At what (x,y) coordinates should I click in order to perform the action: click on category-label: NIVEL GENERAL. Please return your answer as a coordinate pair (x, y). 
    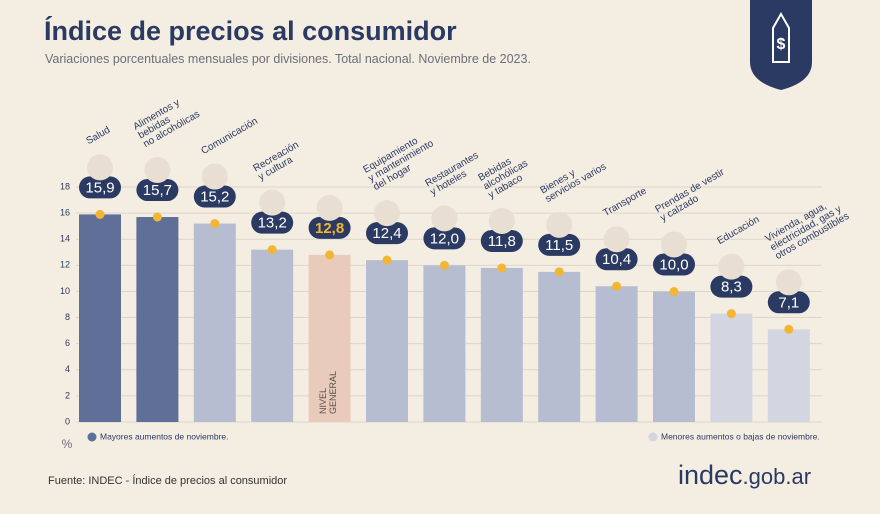
    Looking at the image, I should click on (327, 392).